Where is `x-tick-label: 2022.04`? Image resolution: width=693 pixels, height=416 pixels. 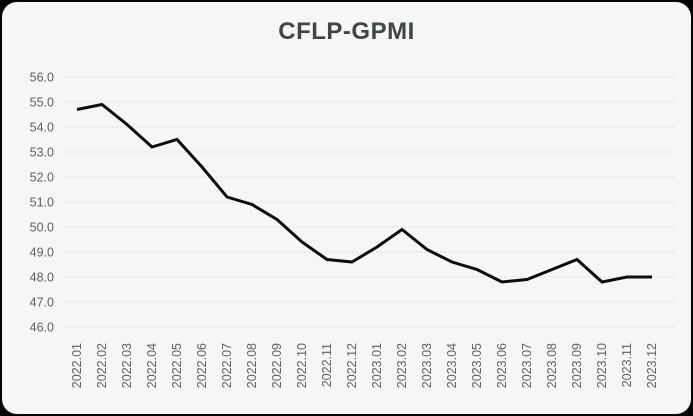
x-tick-label: 2022.04 is located at coordinates (152, 365).